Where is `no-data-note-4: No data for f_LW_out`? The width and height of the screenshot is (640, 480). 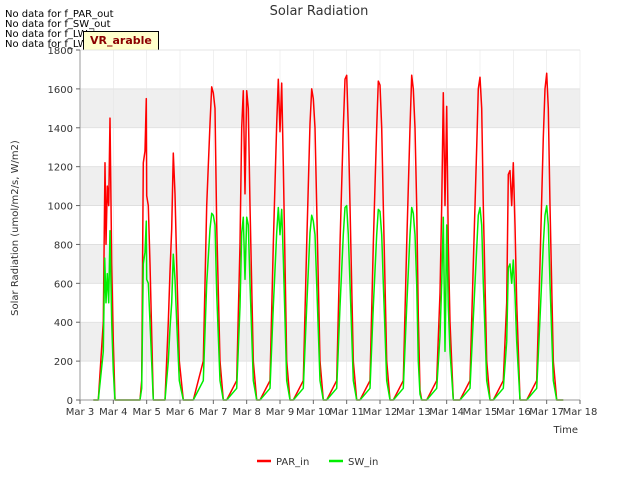
no-data-note-4: No data for f_LW_out is located at coordinates (57, 44).